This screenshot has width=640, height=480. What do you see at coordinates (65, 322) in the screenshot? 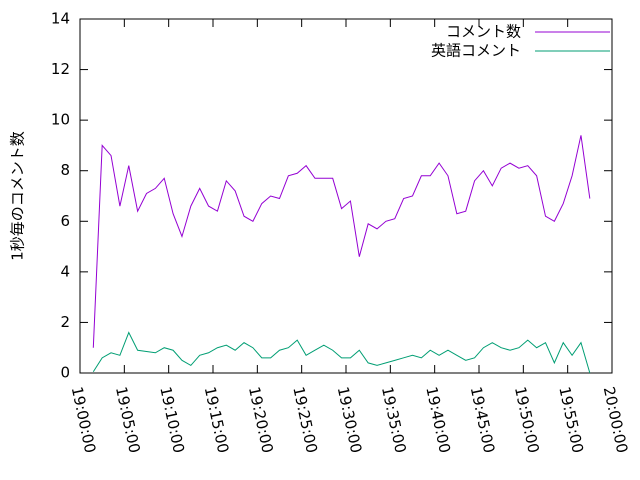
I see `y-tick-label: 2` at bounding box center [65, 322].